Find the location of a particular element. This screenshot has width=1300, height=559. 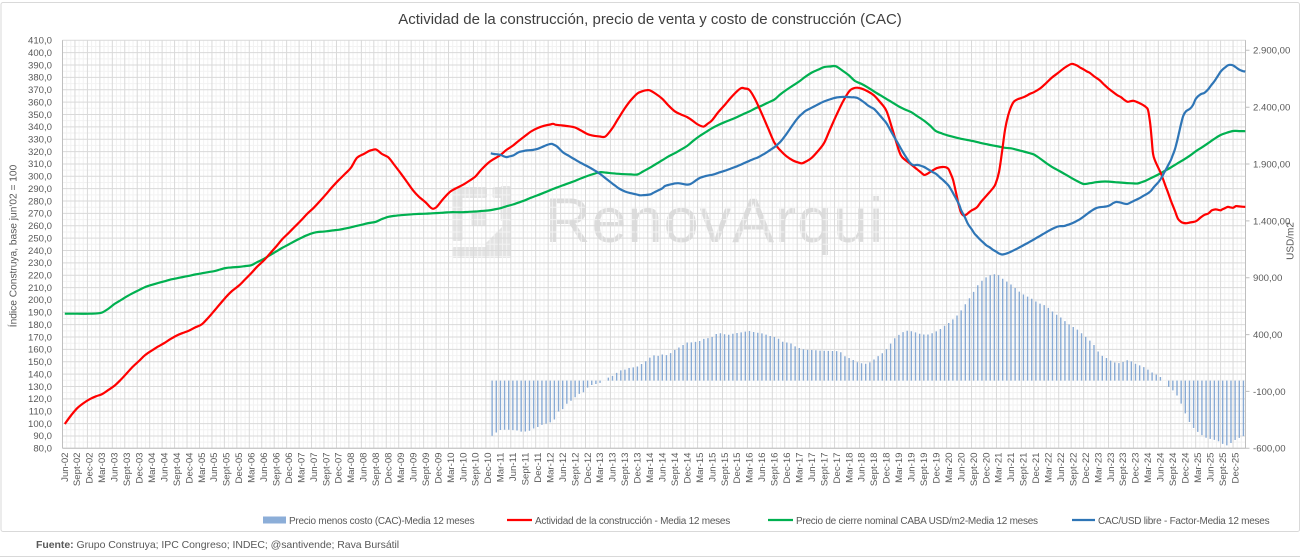

svg-text: Dec-08 is located at coordinates (389, 468).